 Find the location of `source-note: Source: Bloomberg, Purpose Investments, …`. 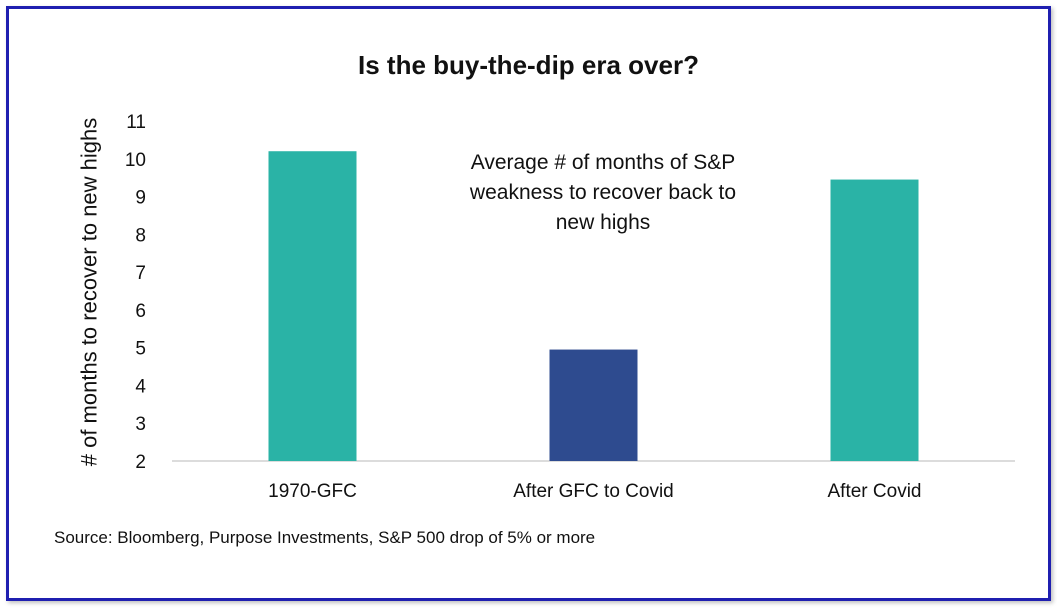

source-note: Source: Bloomberg, Purpose Investments, … is located at coordinates (325, 537).